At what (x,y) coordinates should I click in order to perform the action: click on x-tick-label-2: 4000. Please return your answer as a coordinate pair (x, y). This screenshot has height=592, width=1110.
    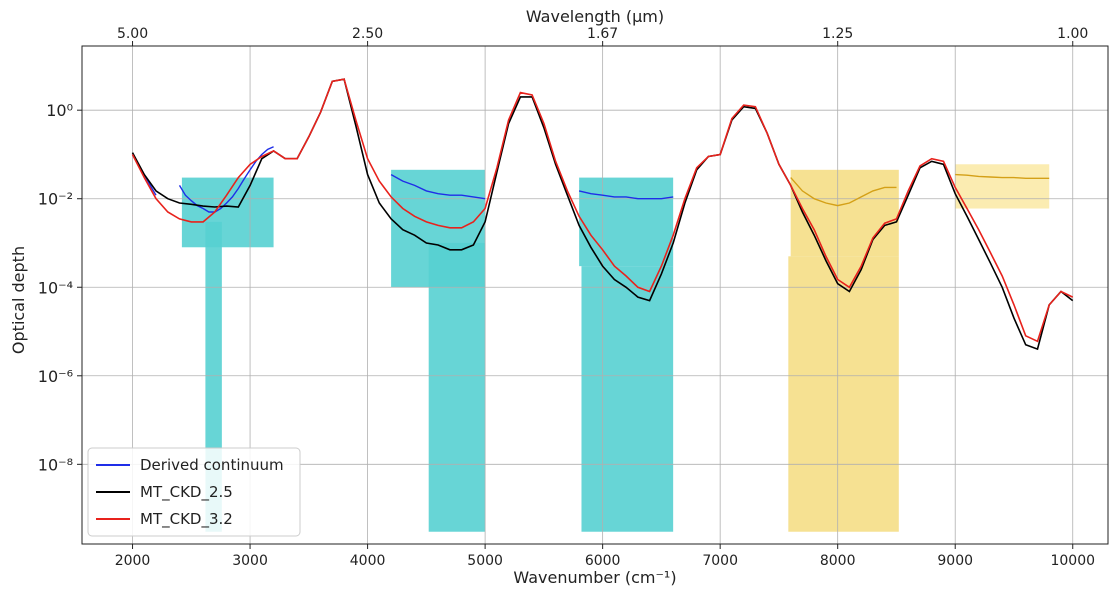
    Looking at the image, I should click on (368, 561).